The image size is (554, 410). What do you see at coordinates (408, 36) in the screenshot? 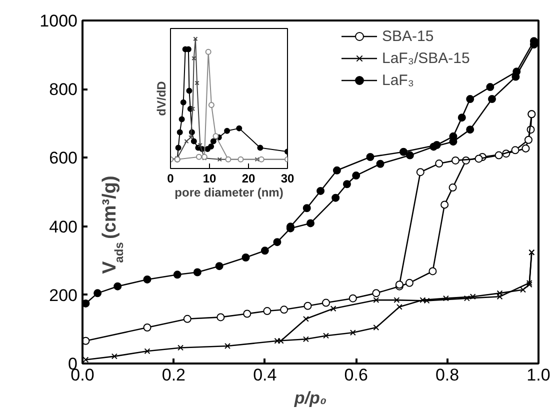
I see `legend-label: SBA-15` at bounding box center [408, 36].